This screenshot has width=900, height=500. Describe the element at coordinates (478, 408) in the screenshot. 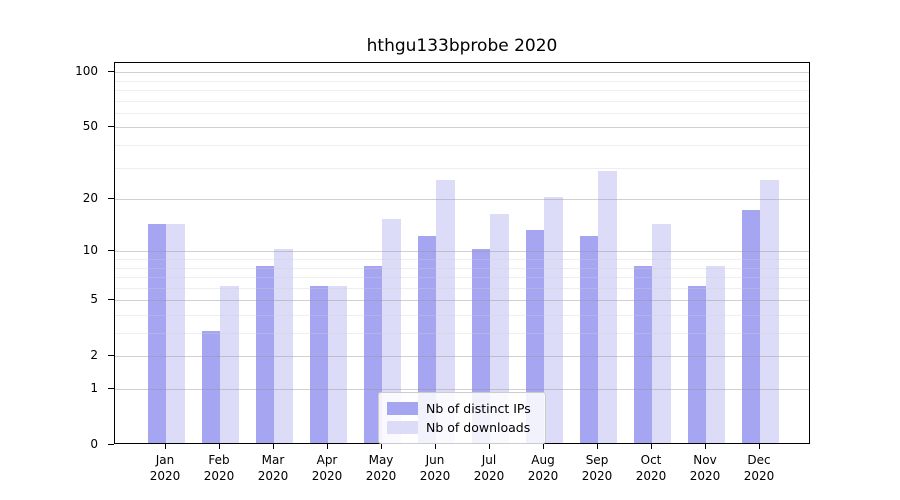

I see `distinct-ips-label: Nb of distinct IPs` at that location.